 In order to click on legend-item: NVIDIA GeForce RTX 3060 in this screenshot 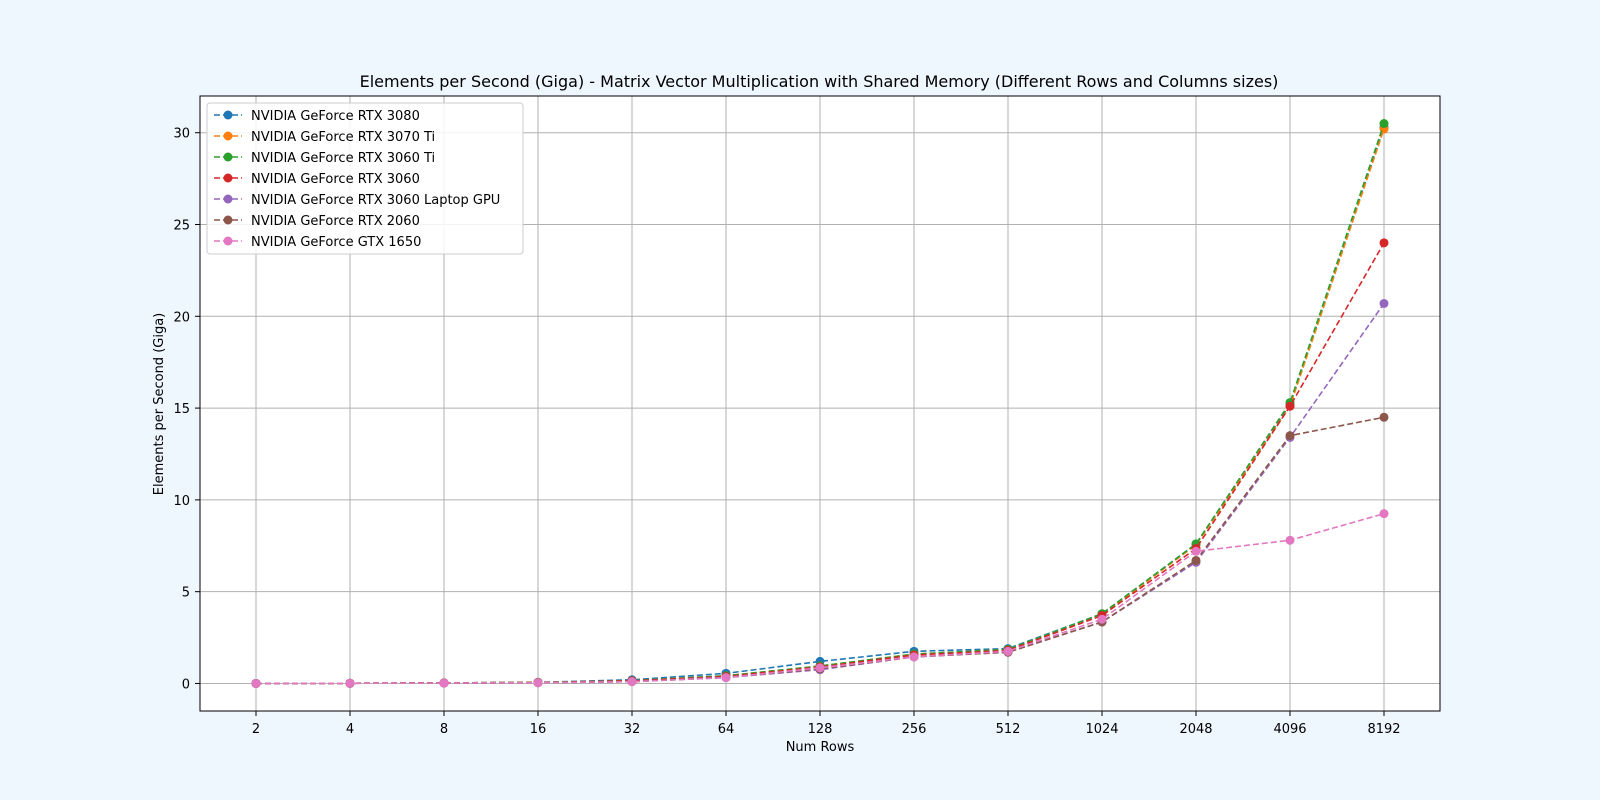, I will do `click(317, 179)`.